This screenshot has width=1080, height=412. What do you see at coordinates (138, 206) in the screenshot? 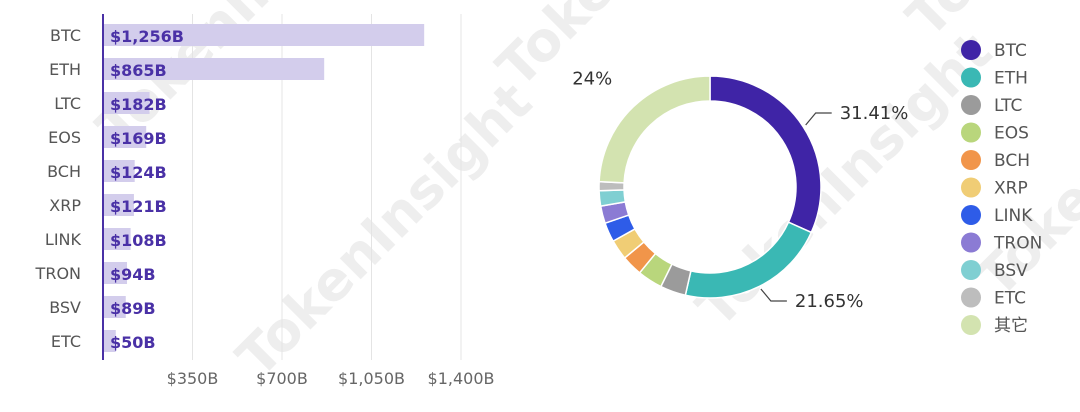
I see `value-label: $121B` at bounding box center [138, 206].